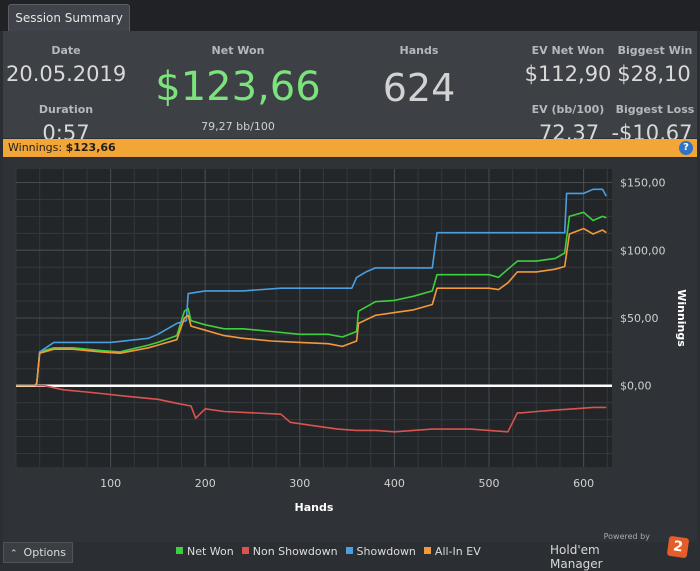  Describe the element at coordinates (295, 551) in the screenshot. I see `legend-label: Non Showdown` at that location.